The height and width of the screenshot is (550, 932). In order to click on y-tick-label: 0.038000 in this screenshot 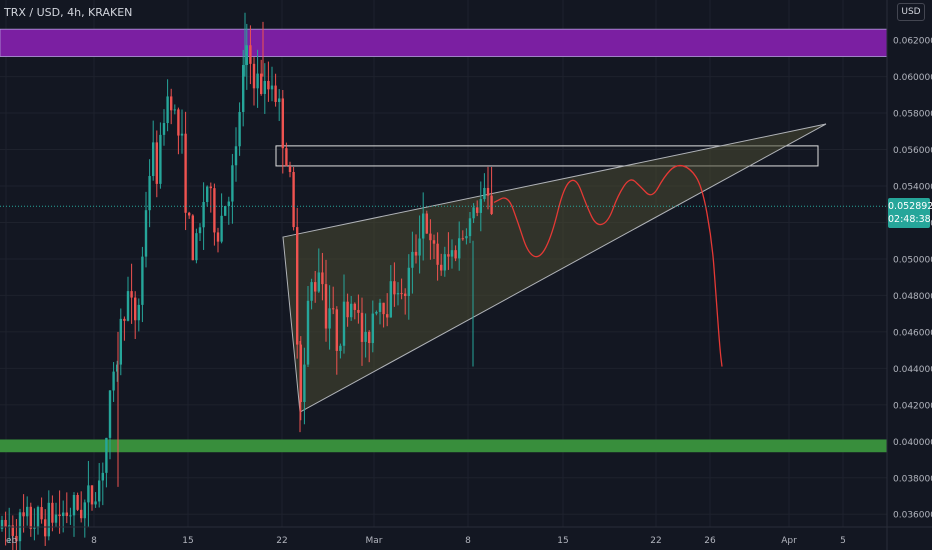, I will do `click(912, 479)`.